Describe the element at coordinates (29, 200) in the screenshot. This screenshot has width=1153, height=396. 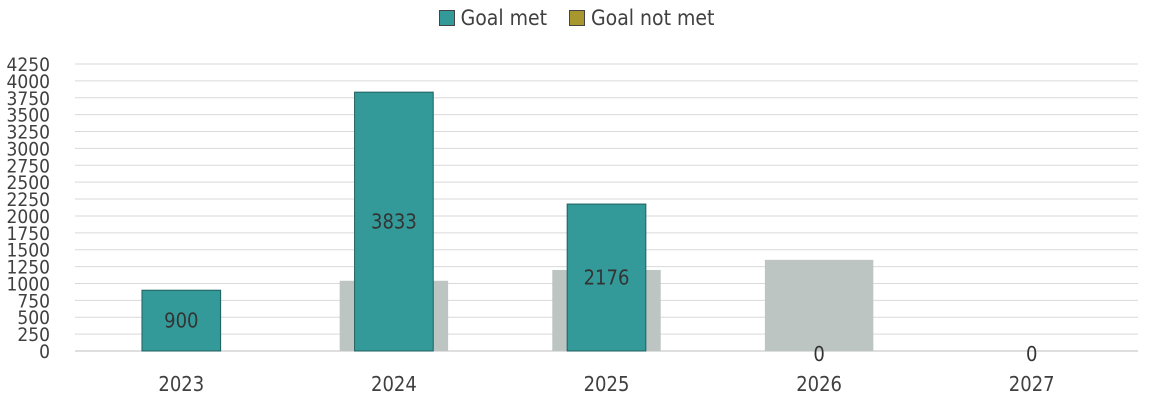
I see `y-tick-label: 2250` at that location.